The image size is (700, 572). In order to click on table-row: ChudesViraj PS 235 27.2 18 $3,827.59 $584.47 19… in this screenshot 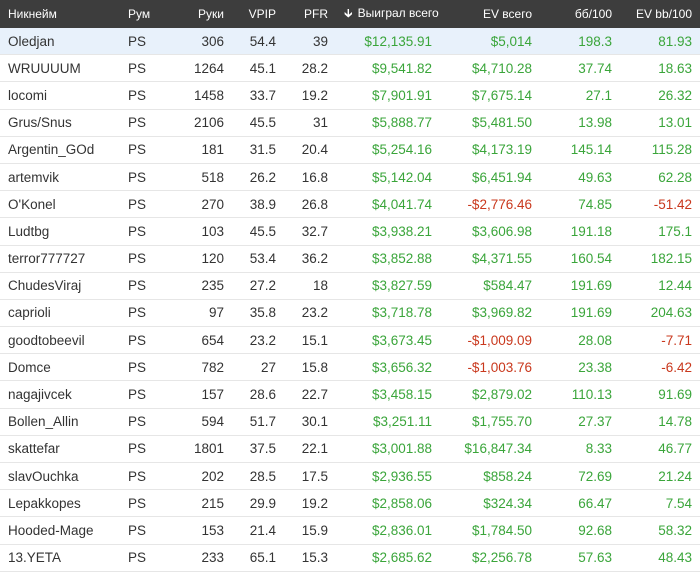, I will do `click(350, 286)`.